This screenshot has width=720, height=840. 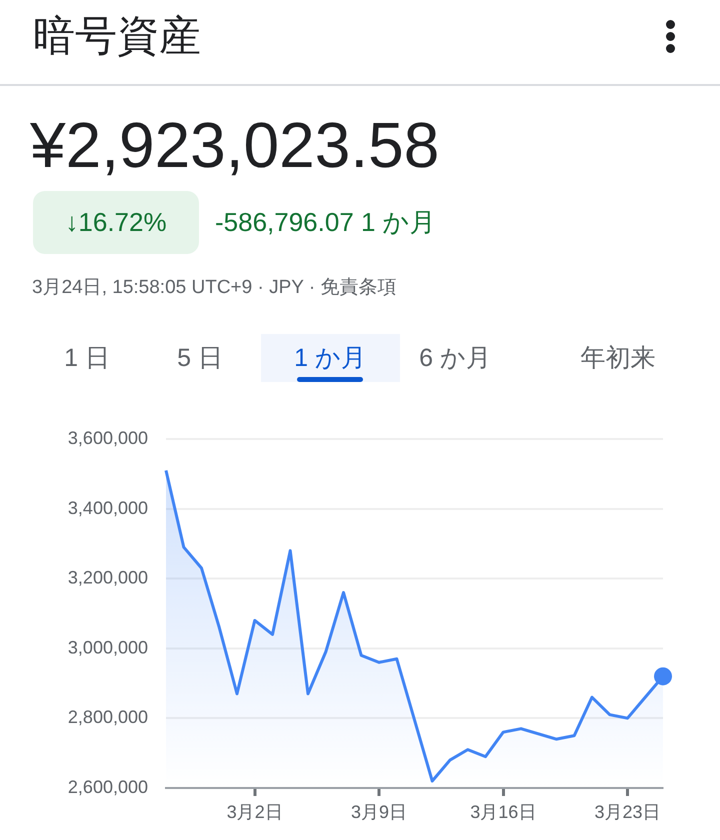 What do you see at coordinates (325, 222) in the screenshot?
I see `text: -586,796.07 1 か月` at bounding box center [325, 222].